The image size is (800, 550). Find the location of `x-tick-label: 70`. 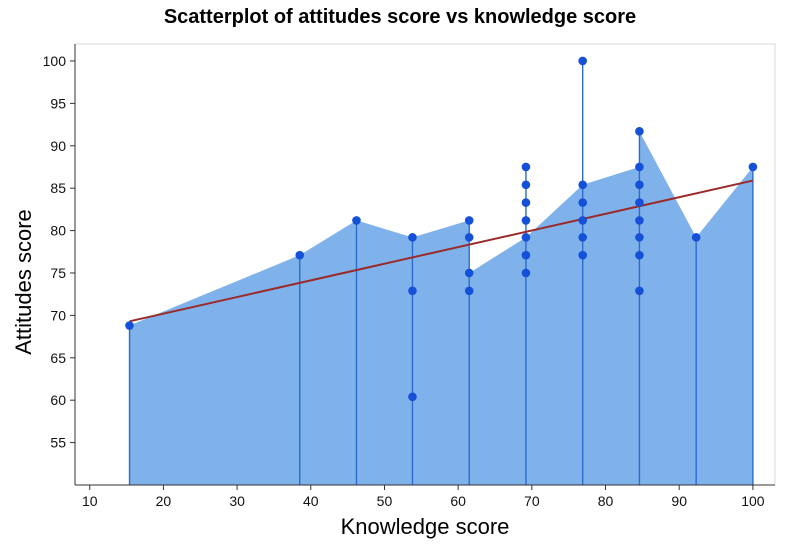

x-tick-label: 70 is located at coordinates (532, 501).